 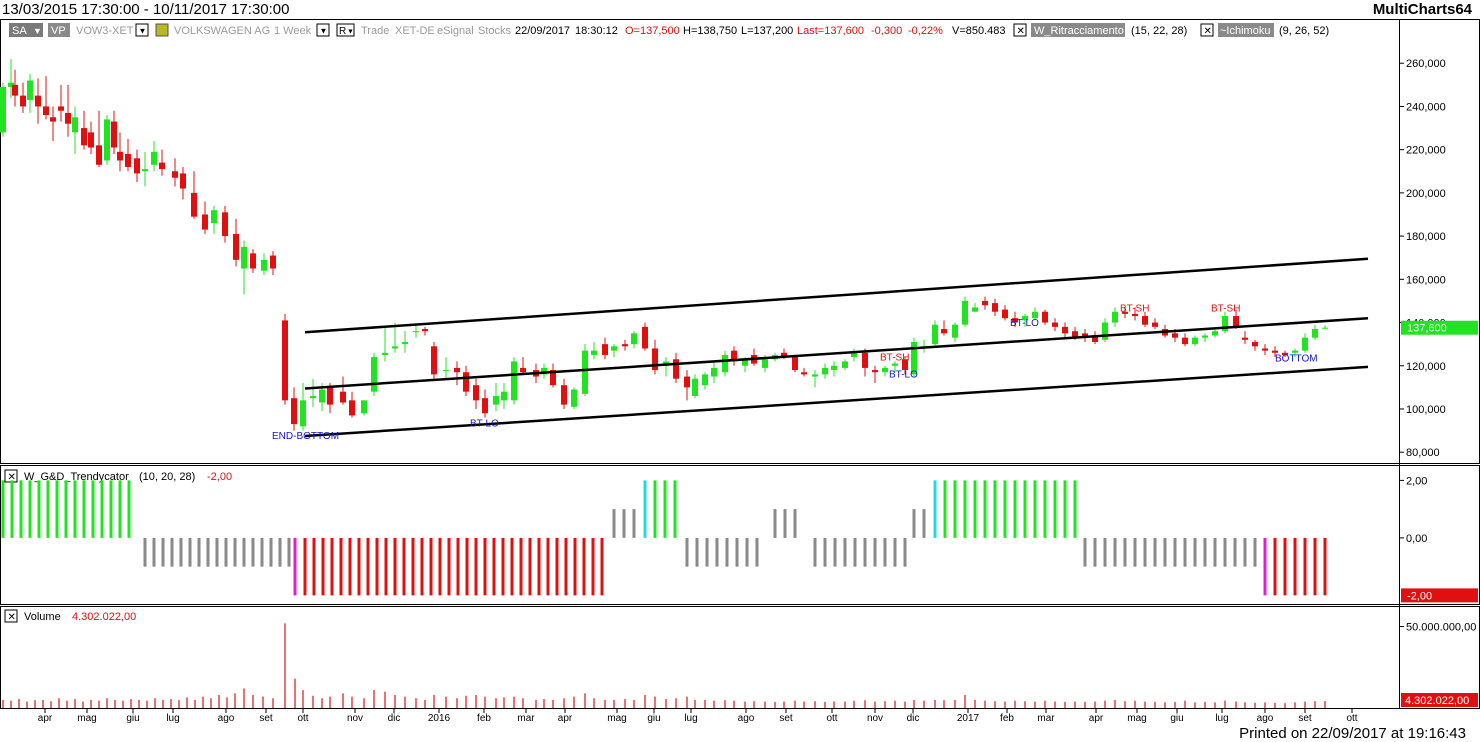 I want to click on x-tick-label: 2017, so click(x=968, y=718).